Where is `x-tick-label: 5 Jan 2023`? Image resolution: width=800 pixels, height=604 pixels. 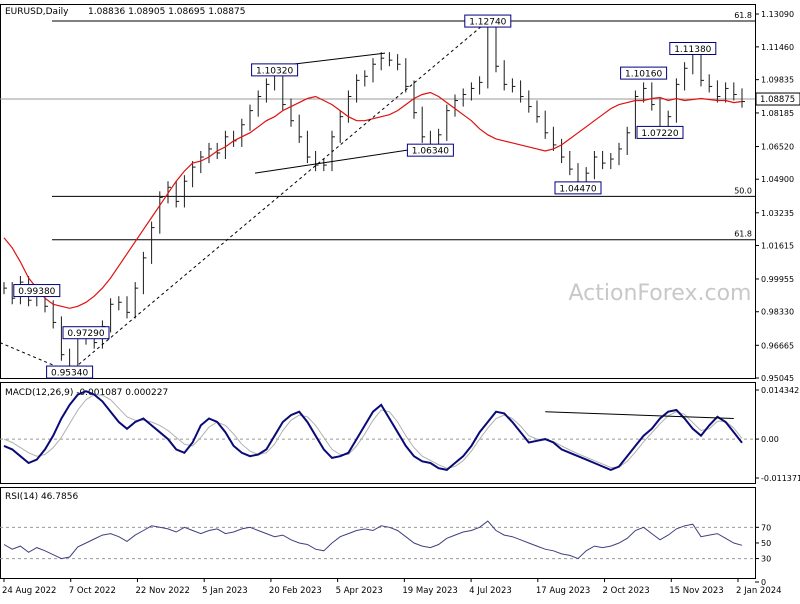 x-tick-label: 5 Jan 2023 is located at coordinates (225, 591).